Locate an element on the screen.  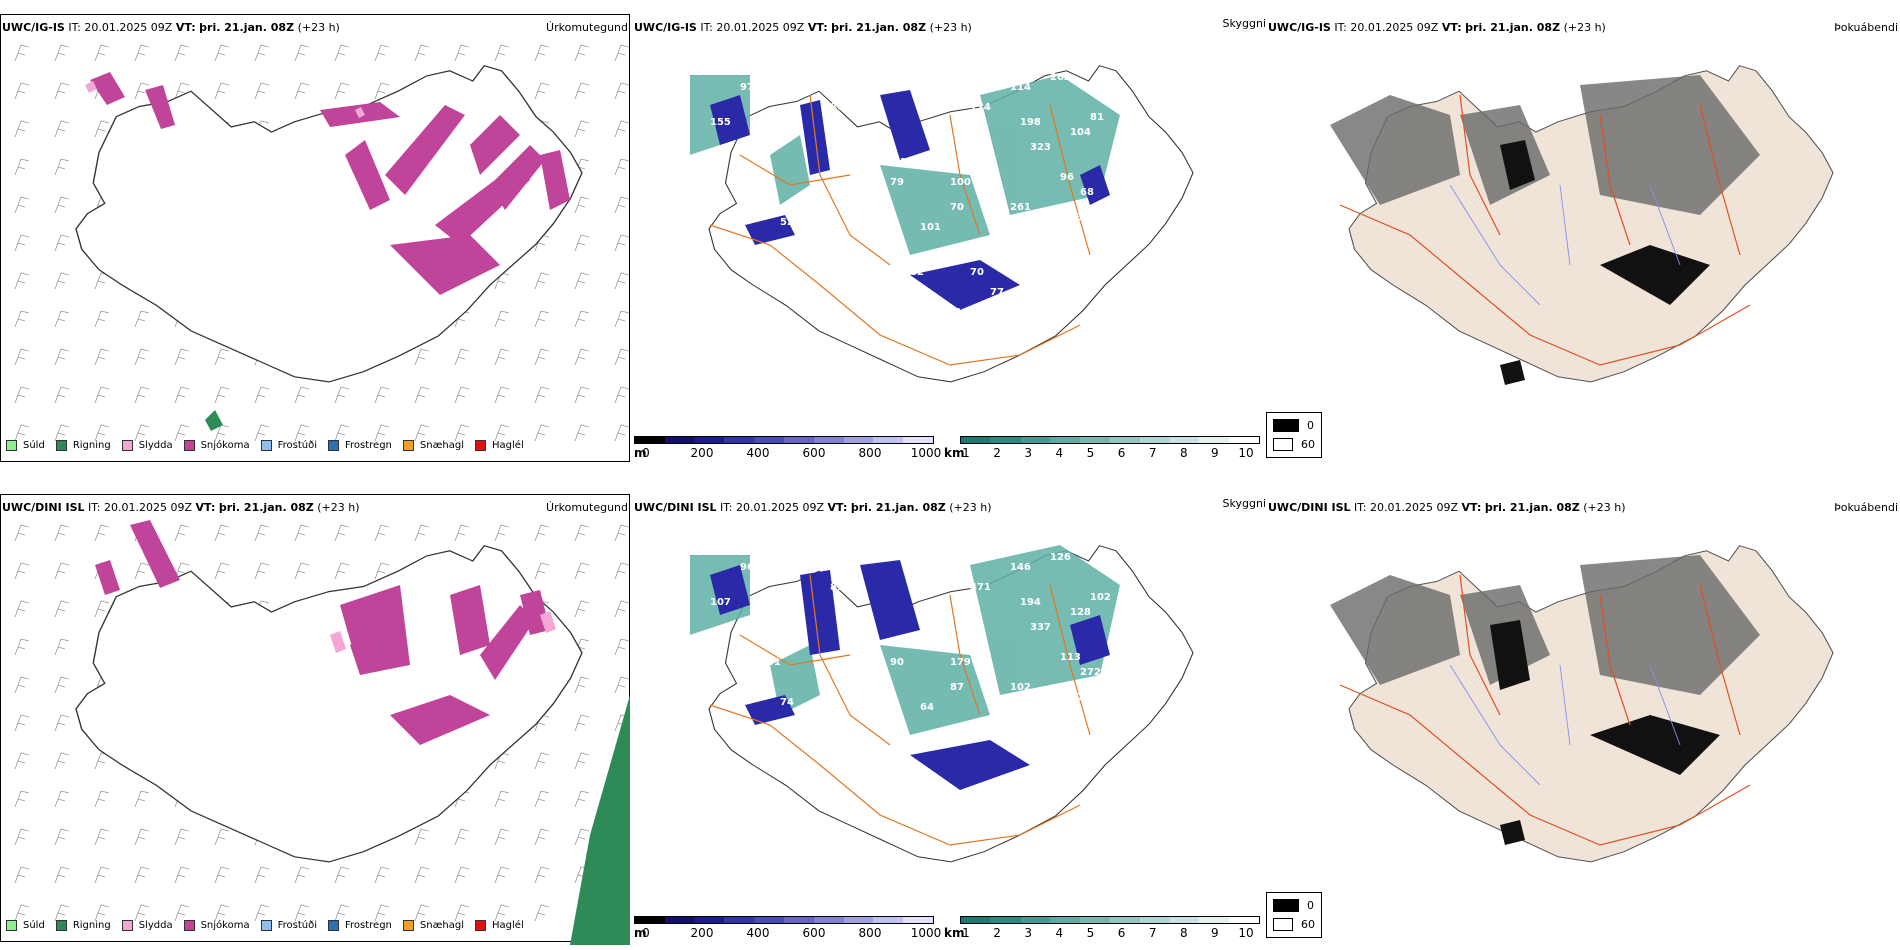
fog-legend-item: 0 is located at coordinates (1294, 905).